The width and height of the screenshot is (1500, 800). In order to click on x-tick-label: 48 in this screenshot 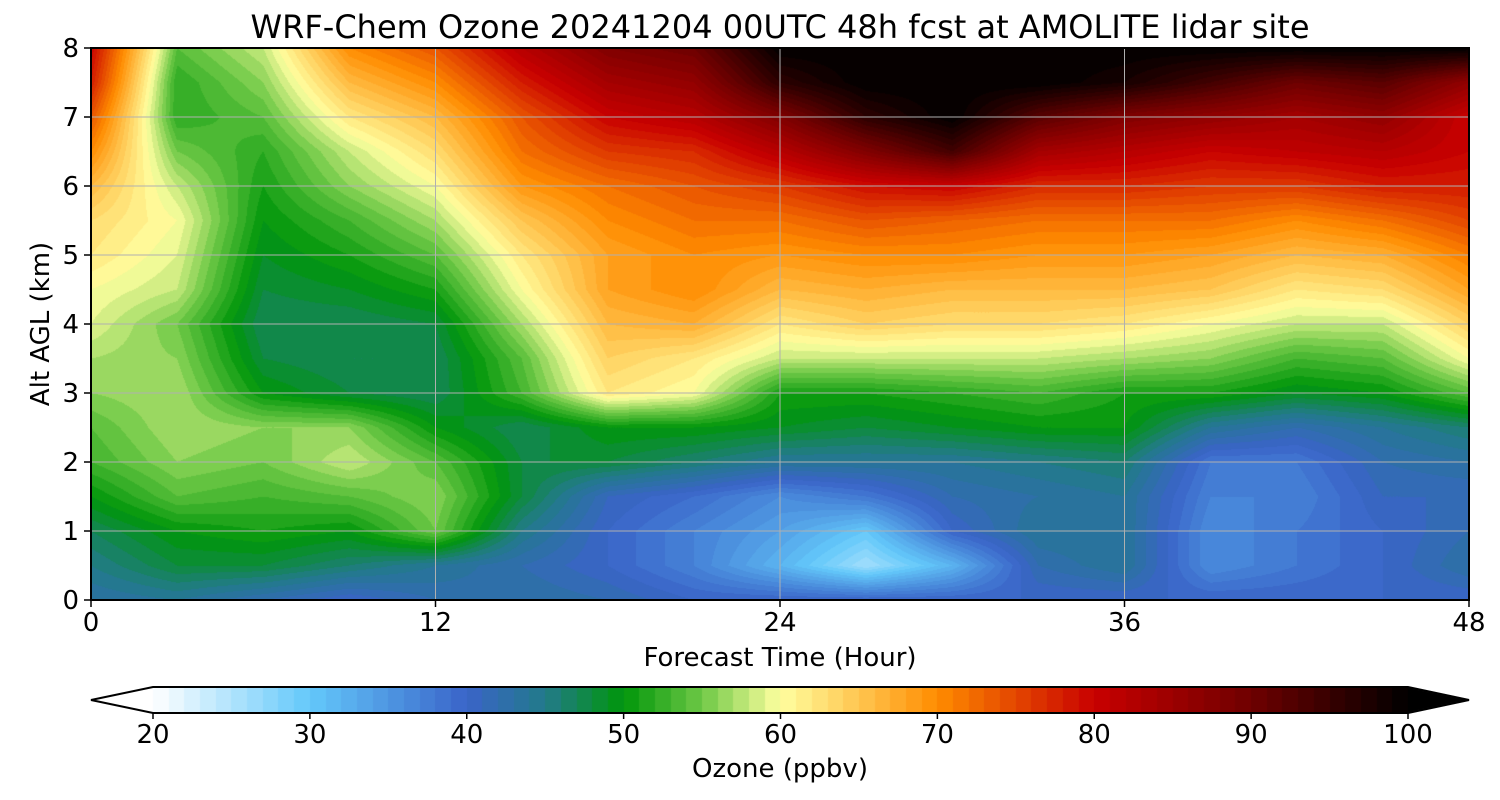, I will do `click(1468, 623)`.